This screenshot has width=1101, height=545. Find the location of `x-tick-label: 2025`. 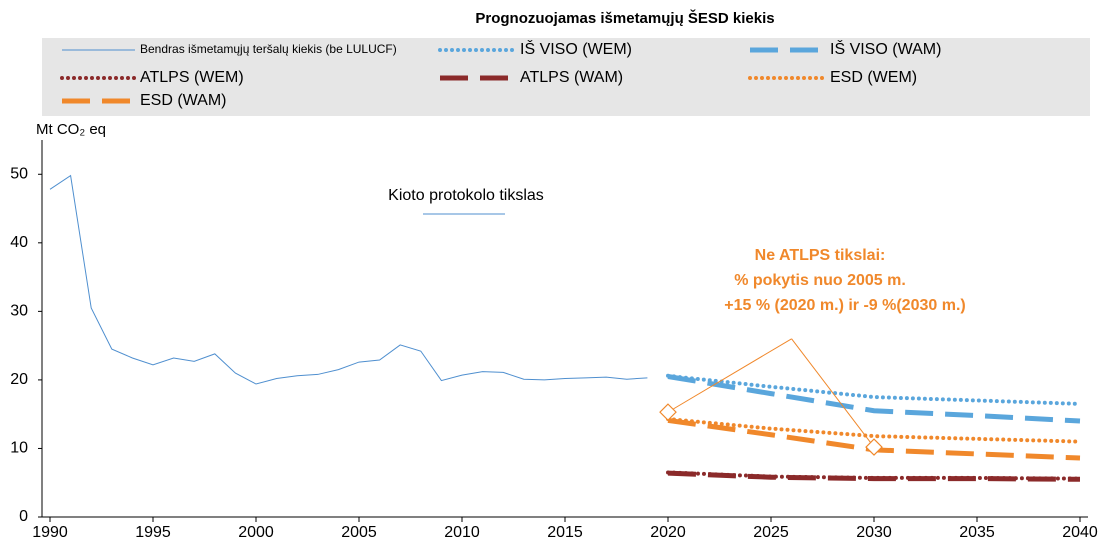

x-tick-label: 2025 is located at coordinates (771, 532).